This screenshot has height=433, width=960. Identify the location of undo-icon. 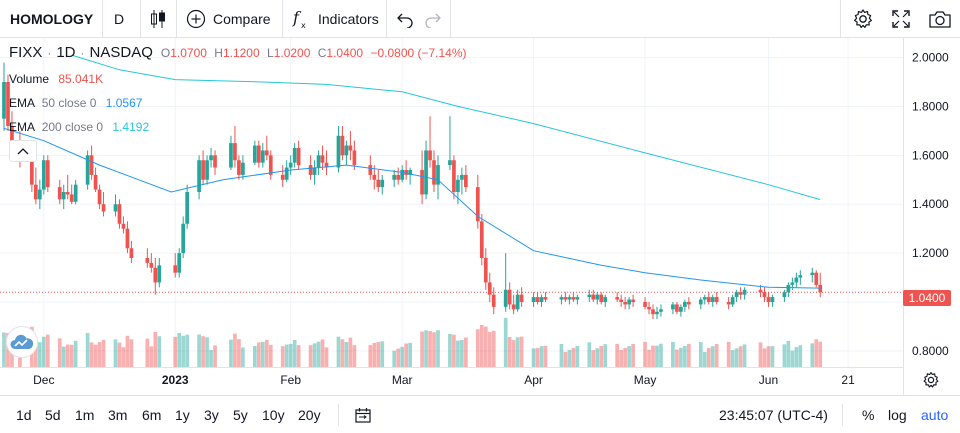
(405, 20).